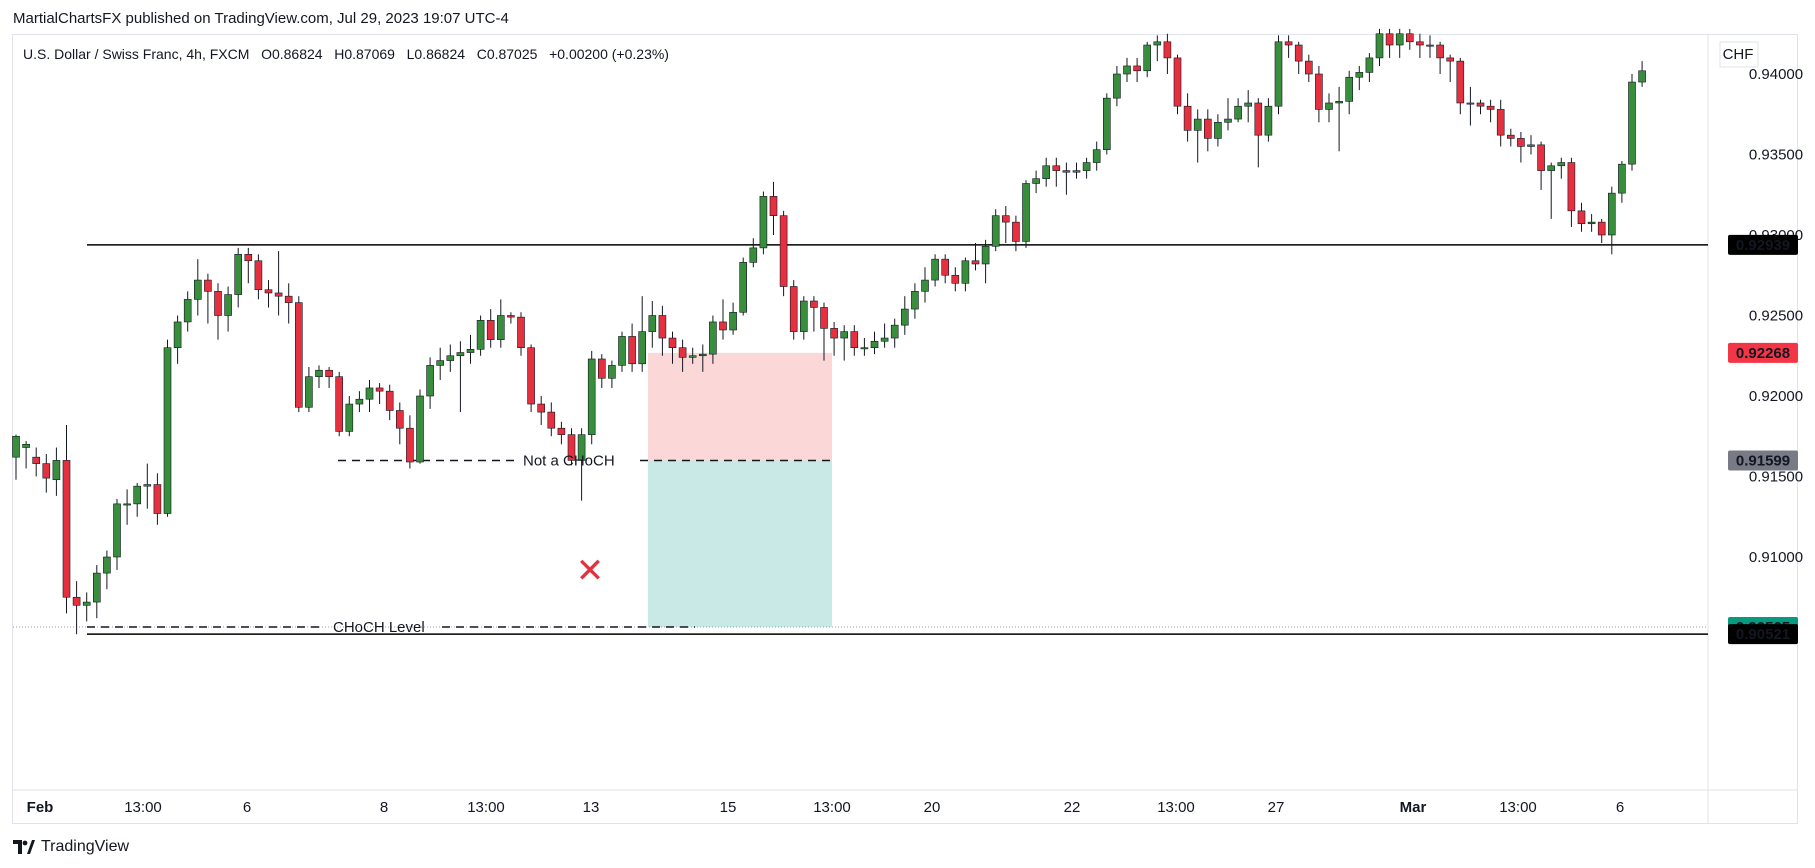  Describe the element at coordinates (740, 406) in the screenshot. I see `stop-loss-zone` at that location.